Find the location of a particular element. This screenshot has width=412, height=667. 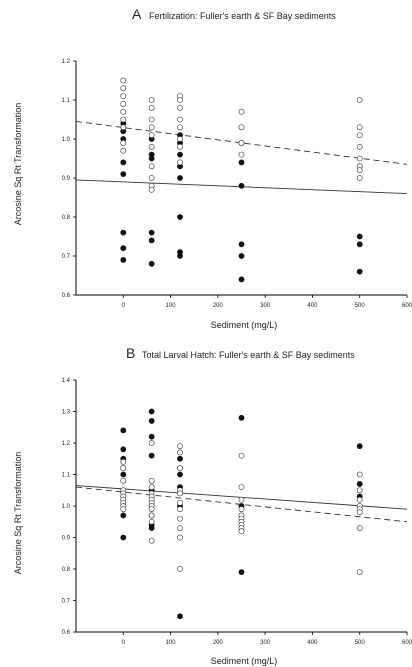

panel-a-y-tick-label: 0.6 is located at coordinates (66, 296).